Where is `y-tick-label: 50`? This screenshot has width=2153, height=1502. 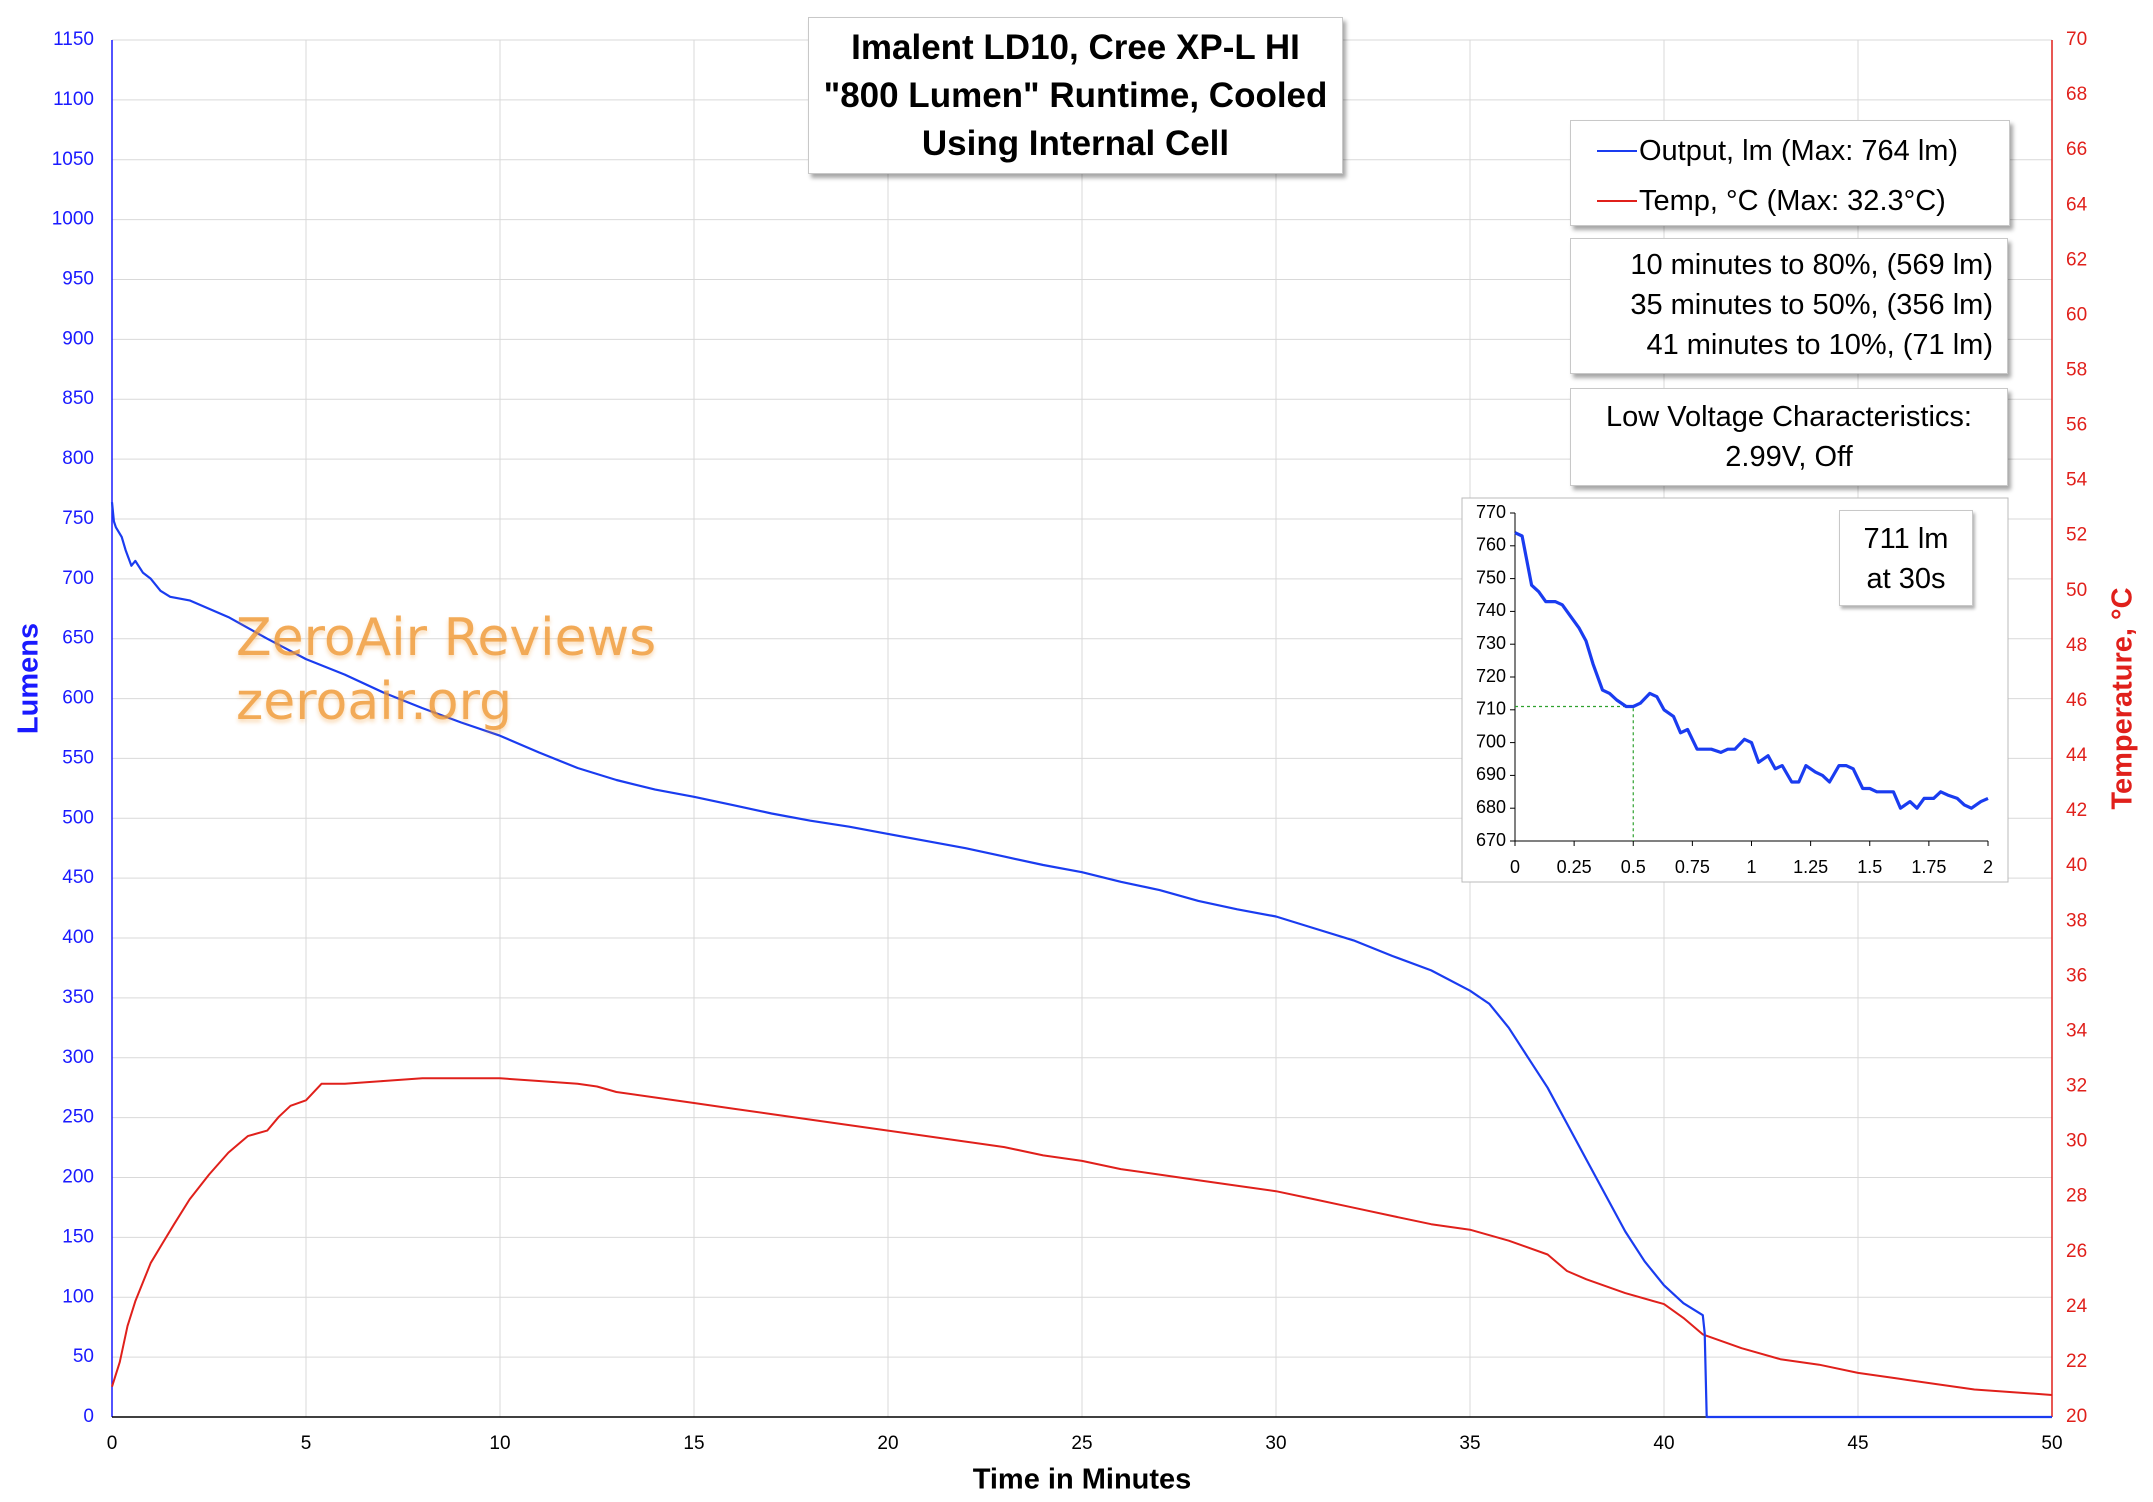
y-tick-label: 50 is located at coordinates (83, 1356).